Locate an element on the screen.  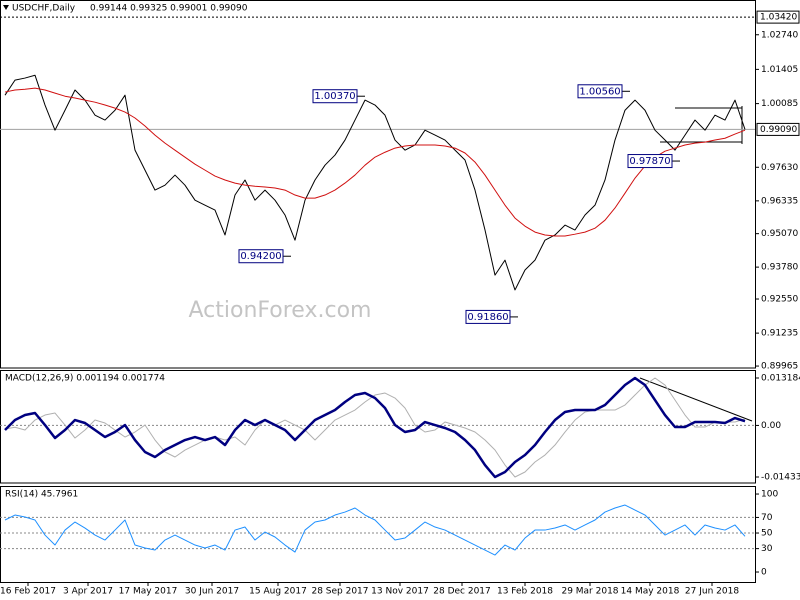
price-label: 0.99090 is located at coordinates (778, 130).